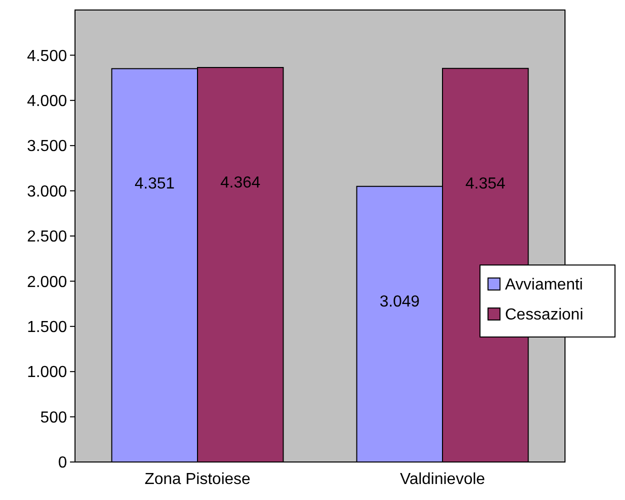 This screenshot has height=500, width=625. Describe the element at coordinates (47, 101) in the screenshot. I see `y-tick-label: 4.000` at that location.